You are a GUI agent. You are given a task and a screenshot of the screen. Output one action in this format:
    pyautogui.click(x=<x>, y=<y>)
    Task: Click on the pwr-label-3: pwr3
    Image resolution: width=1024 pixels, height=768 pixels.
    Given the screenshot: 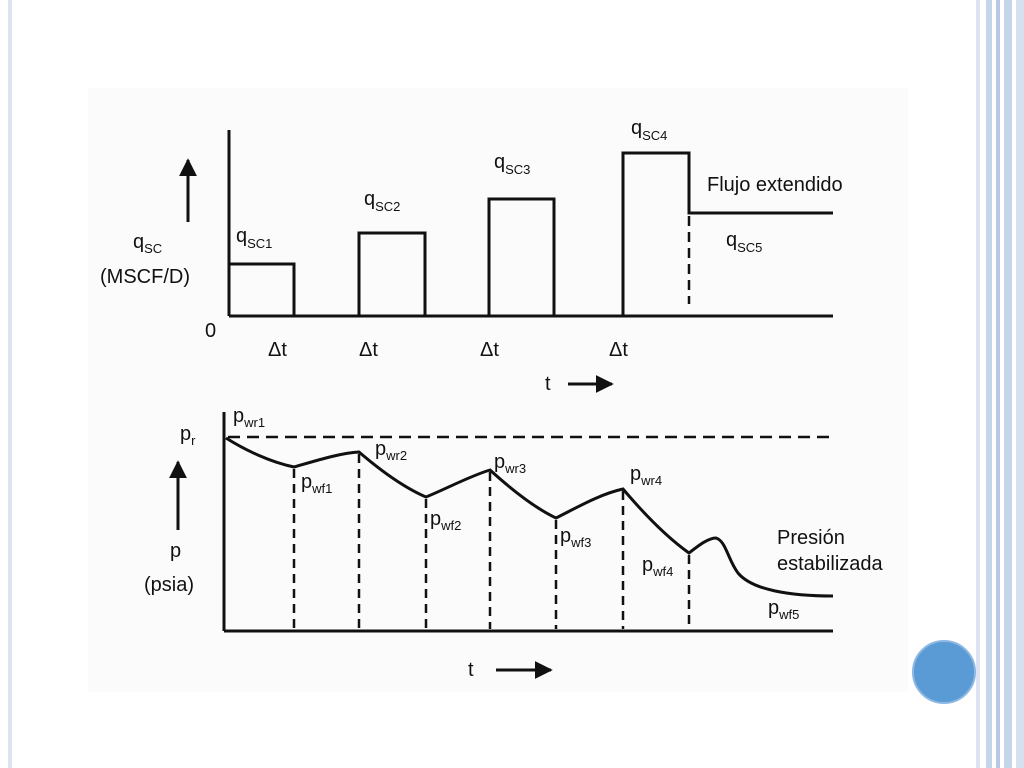 What is the action you would take?
    pyautogui.click(x=510, y=463)
    